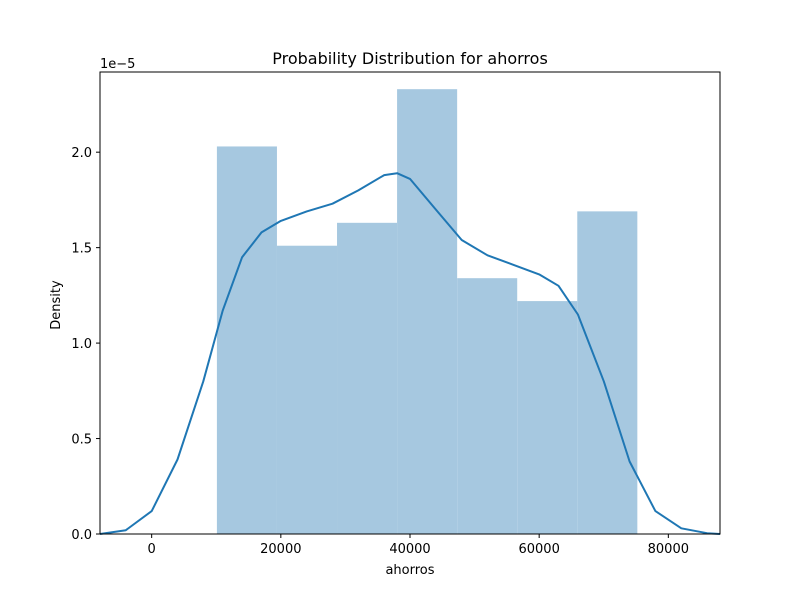 This screenshot has height=604, width=800. What do you see at coordinates (280, 549) in the screenshot?
I see `x-tick-label: 20000` at bounding box center [280, 549].